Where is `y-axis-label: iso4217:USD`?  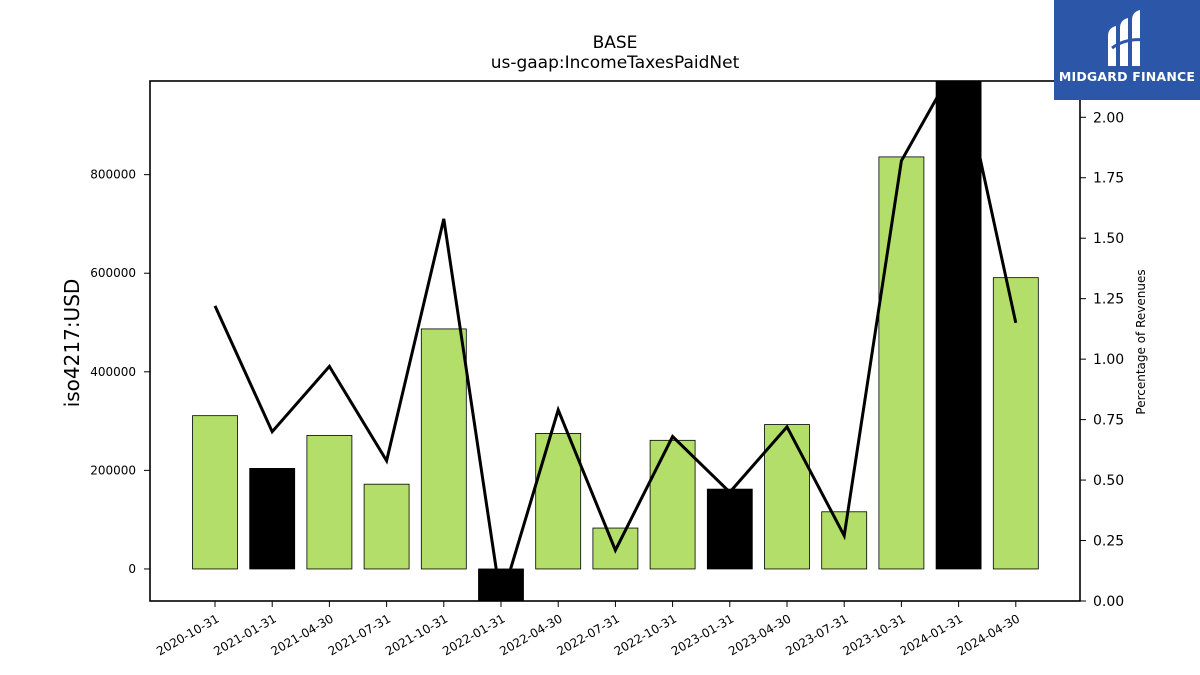
y-axis-label: iso4217:USD is located at coordinates (72, 343).